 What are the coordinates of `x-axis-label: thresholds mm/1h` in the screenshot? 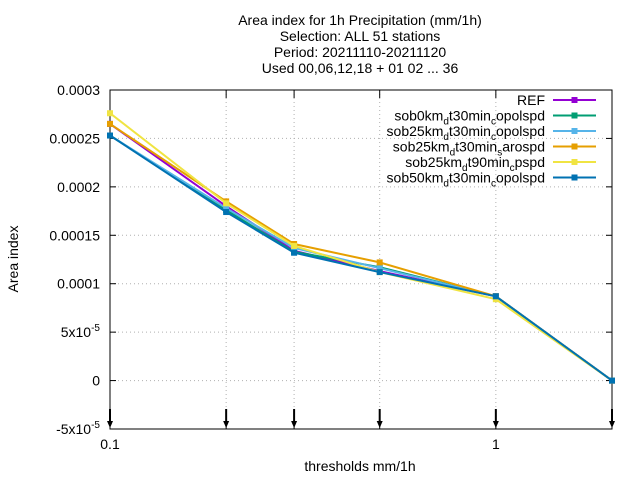 It's located at (359, 466).